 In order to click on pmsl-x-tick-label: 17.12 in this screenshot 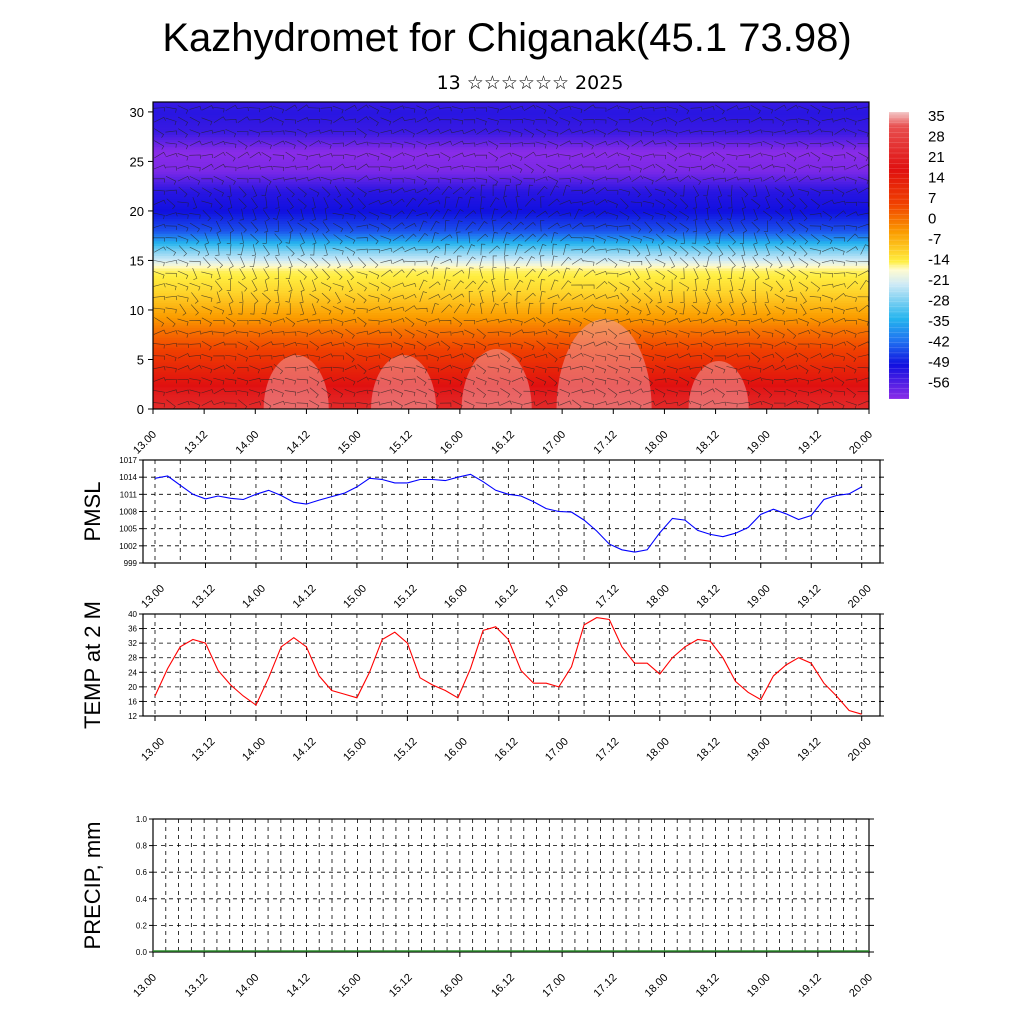, I will do `click(607, 597)`.